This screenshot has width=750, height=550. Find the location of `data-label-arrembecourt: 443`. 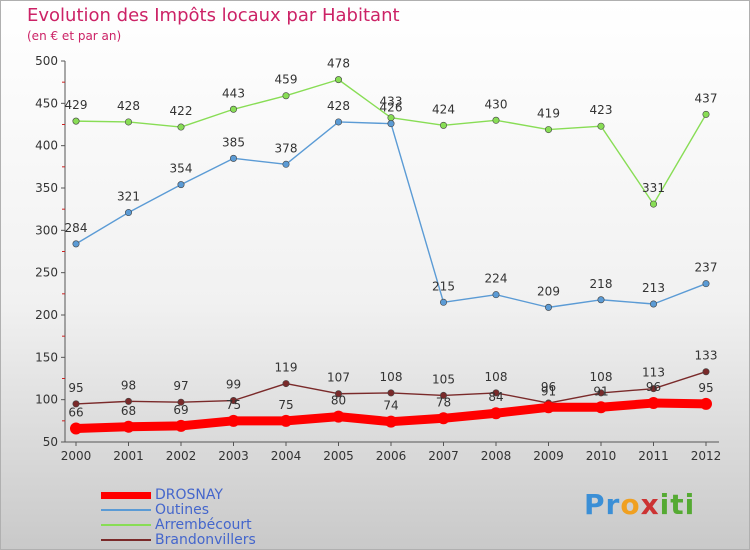

data-label-arrembecourt: 443 is located at coordinates (233, 93).